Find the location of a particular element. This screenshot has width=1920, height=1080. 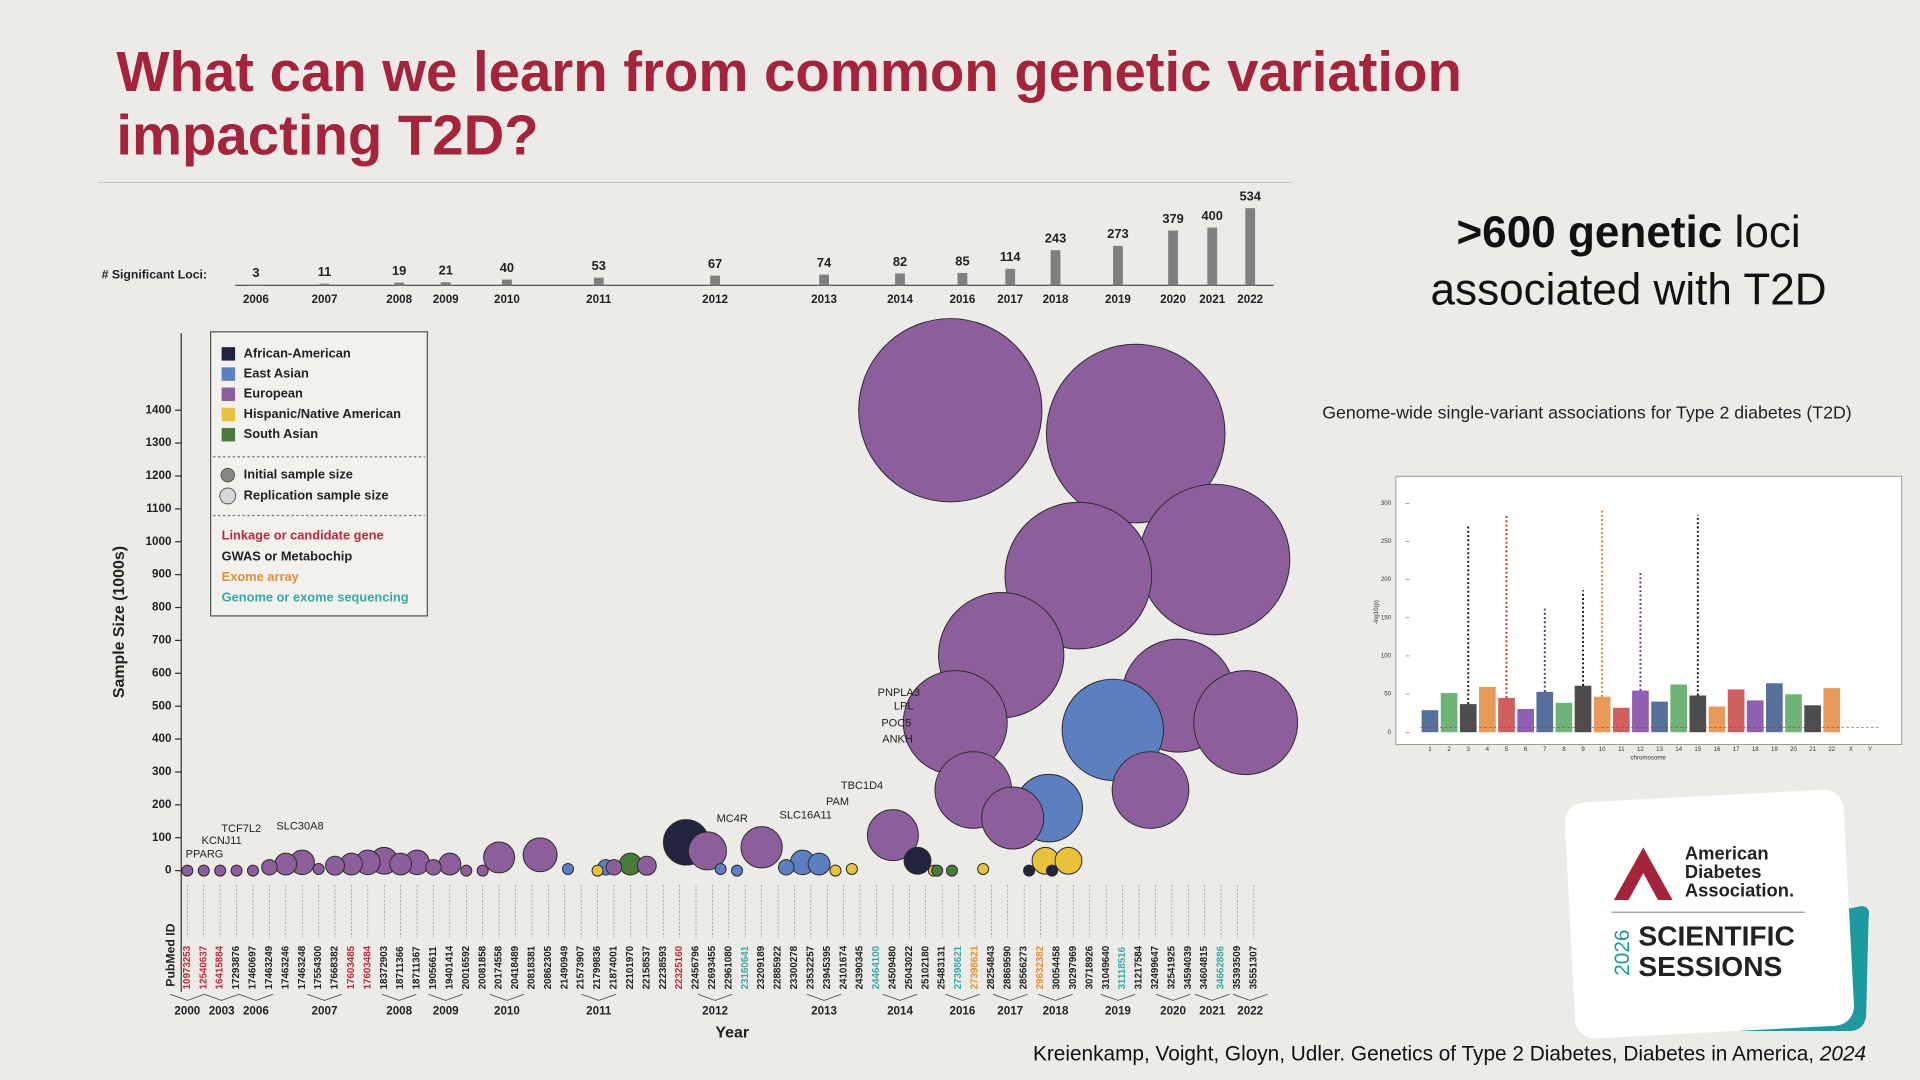

manhattan-x-tick-label: 8 is located at coordinates (1564, 749).